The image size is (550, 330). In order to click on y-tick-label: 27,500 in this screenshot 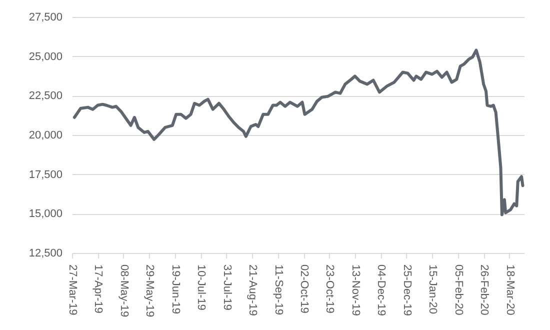, I will do `click(45, 18)`.